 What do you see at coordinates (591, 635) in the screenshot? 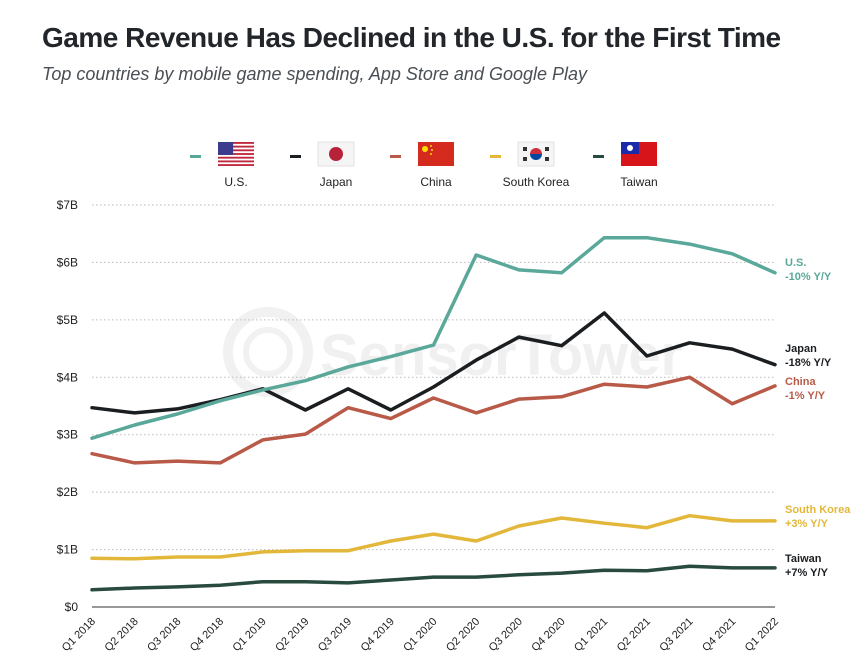
I see `x-tick-label: Q1 2021` at bounding box center [591, 635].